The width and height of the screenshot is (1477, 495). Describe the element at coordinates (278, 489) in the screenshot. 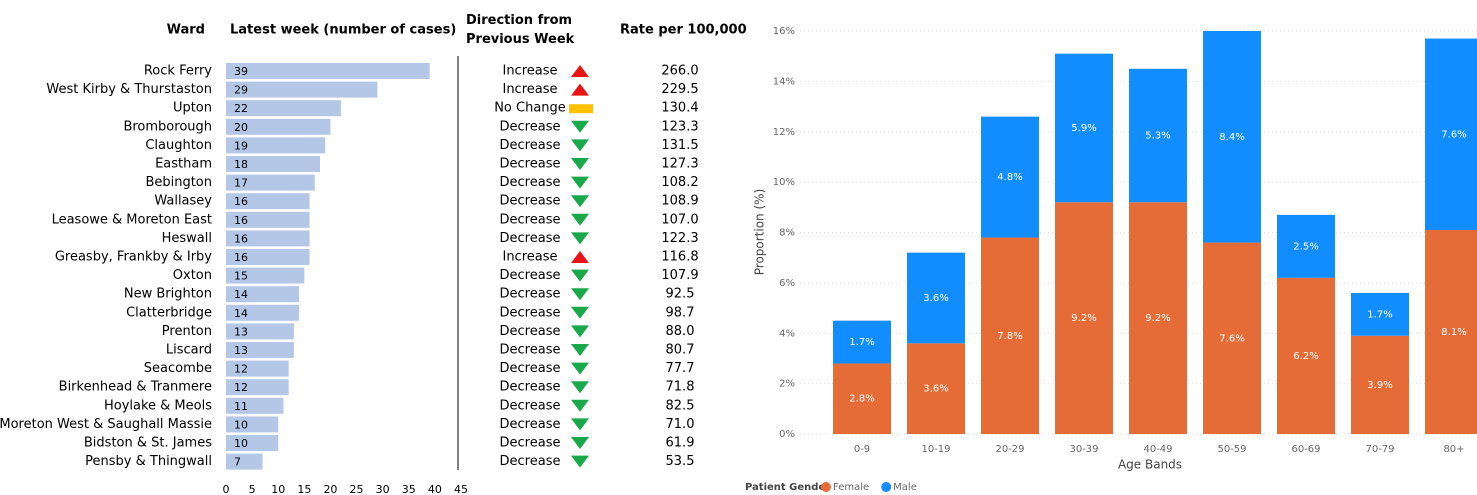

I see `x-tick-label: 10` at that location.